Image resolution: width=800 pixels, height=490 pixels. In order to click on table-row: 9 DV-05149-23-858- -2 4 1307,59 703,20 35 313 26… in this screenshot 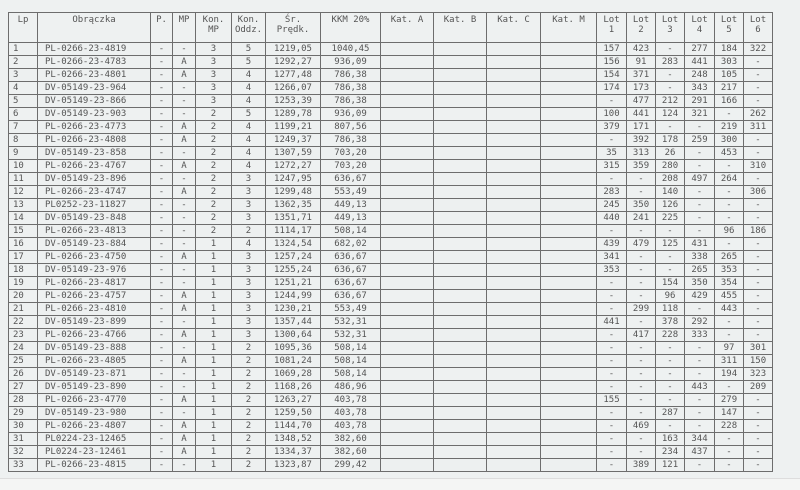, I will do `click(390, 153)`.